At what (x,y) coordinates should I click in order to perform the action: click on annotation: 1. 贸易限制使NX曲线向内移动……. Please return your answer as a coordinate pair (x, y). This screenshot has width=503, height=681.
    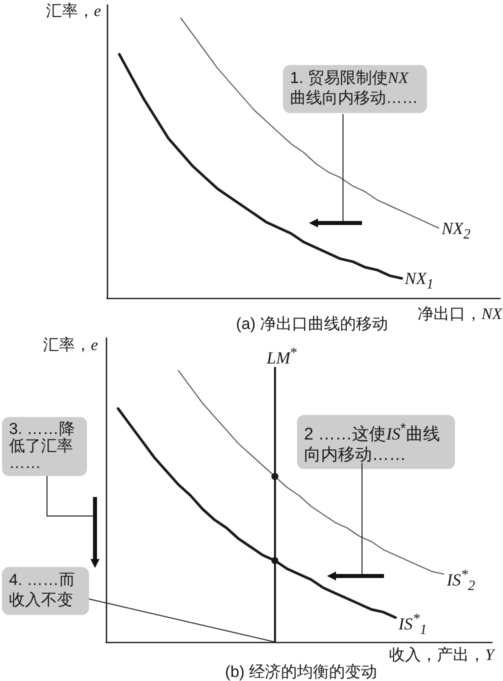
    Looking at the image, I should click on (355, 89).